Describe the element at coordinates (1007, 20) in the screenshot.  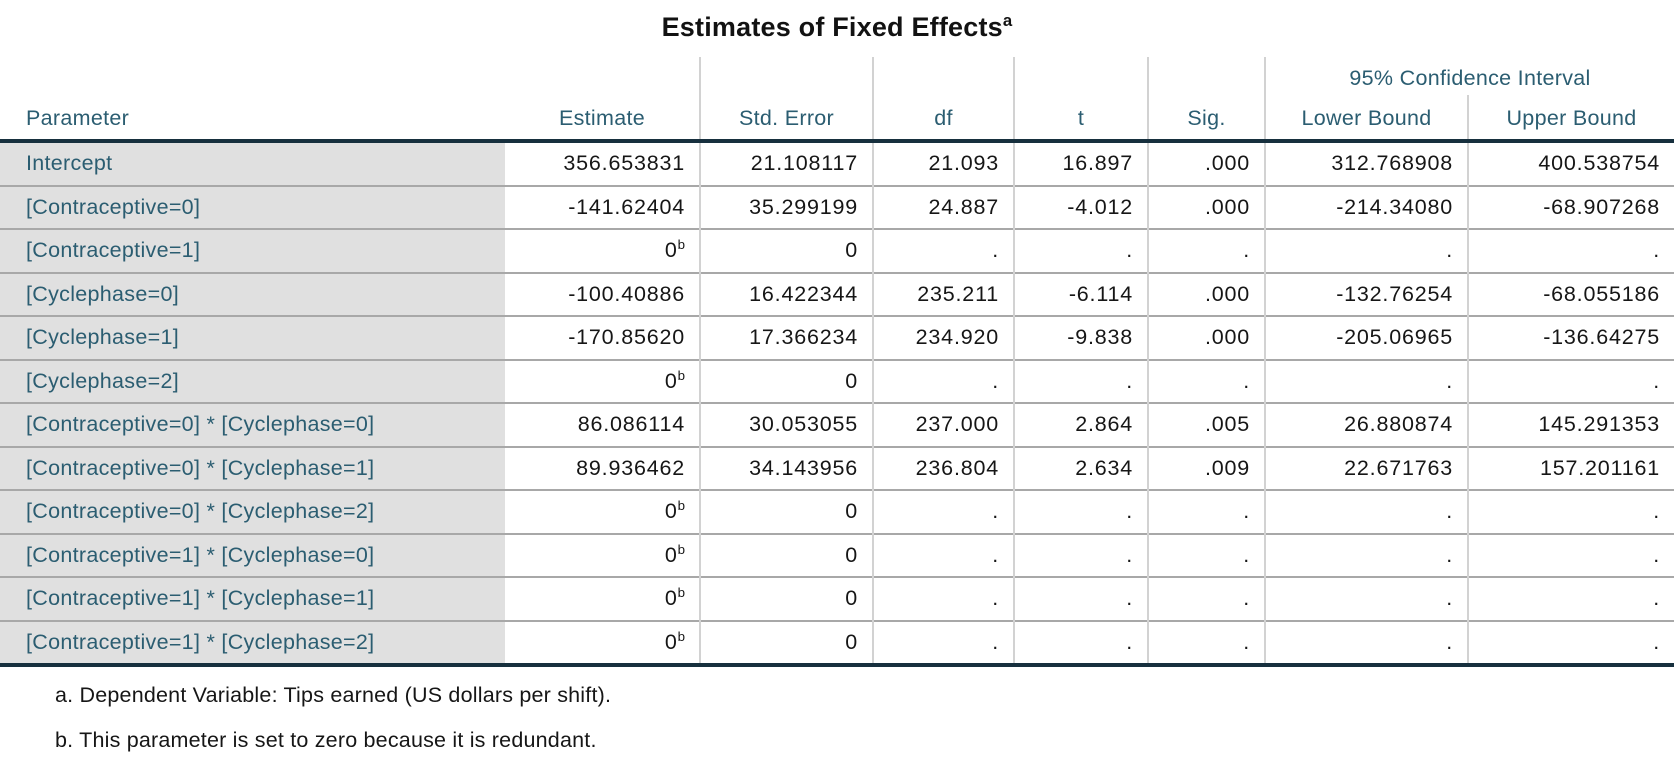
I see `footnote-marker-a: a` at that location.